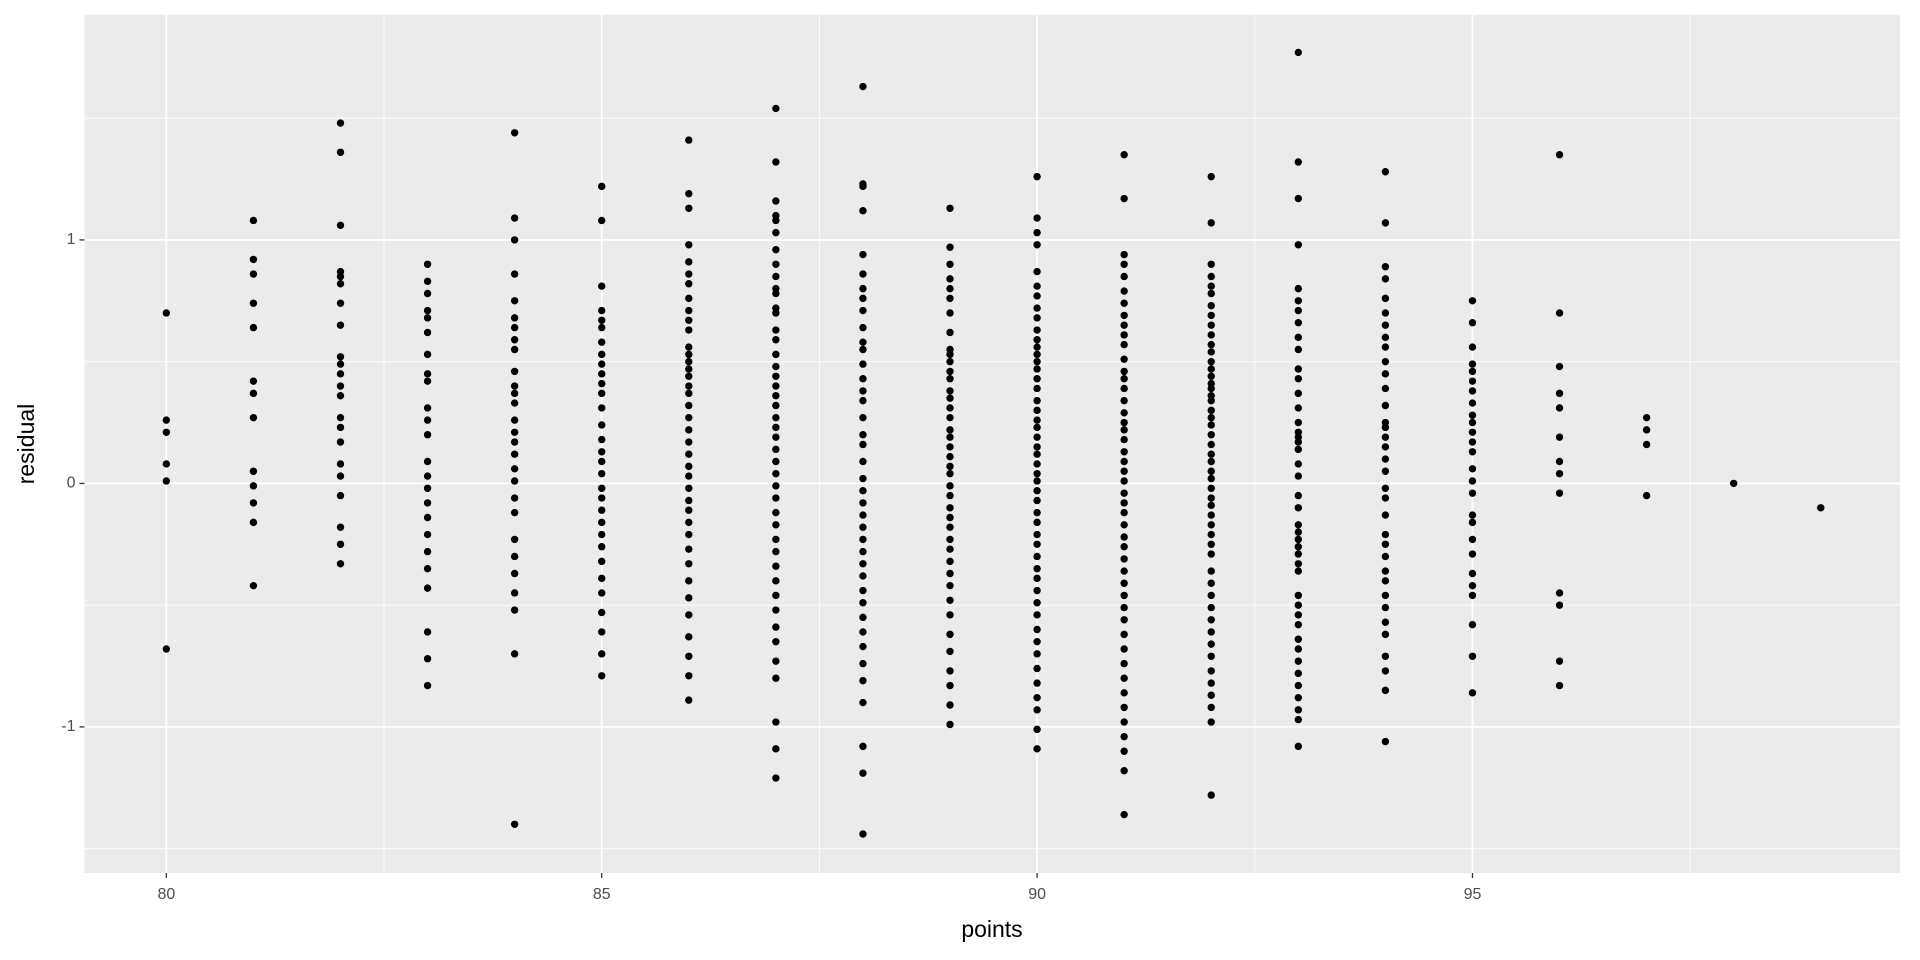 Image resolution: width=1920 pixels, height=960 pixels. What do you see at coordinates (1473, 894) in the screenshot?
I see `x-tick-label: 95` at bounding box center [1473, 894].